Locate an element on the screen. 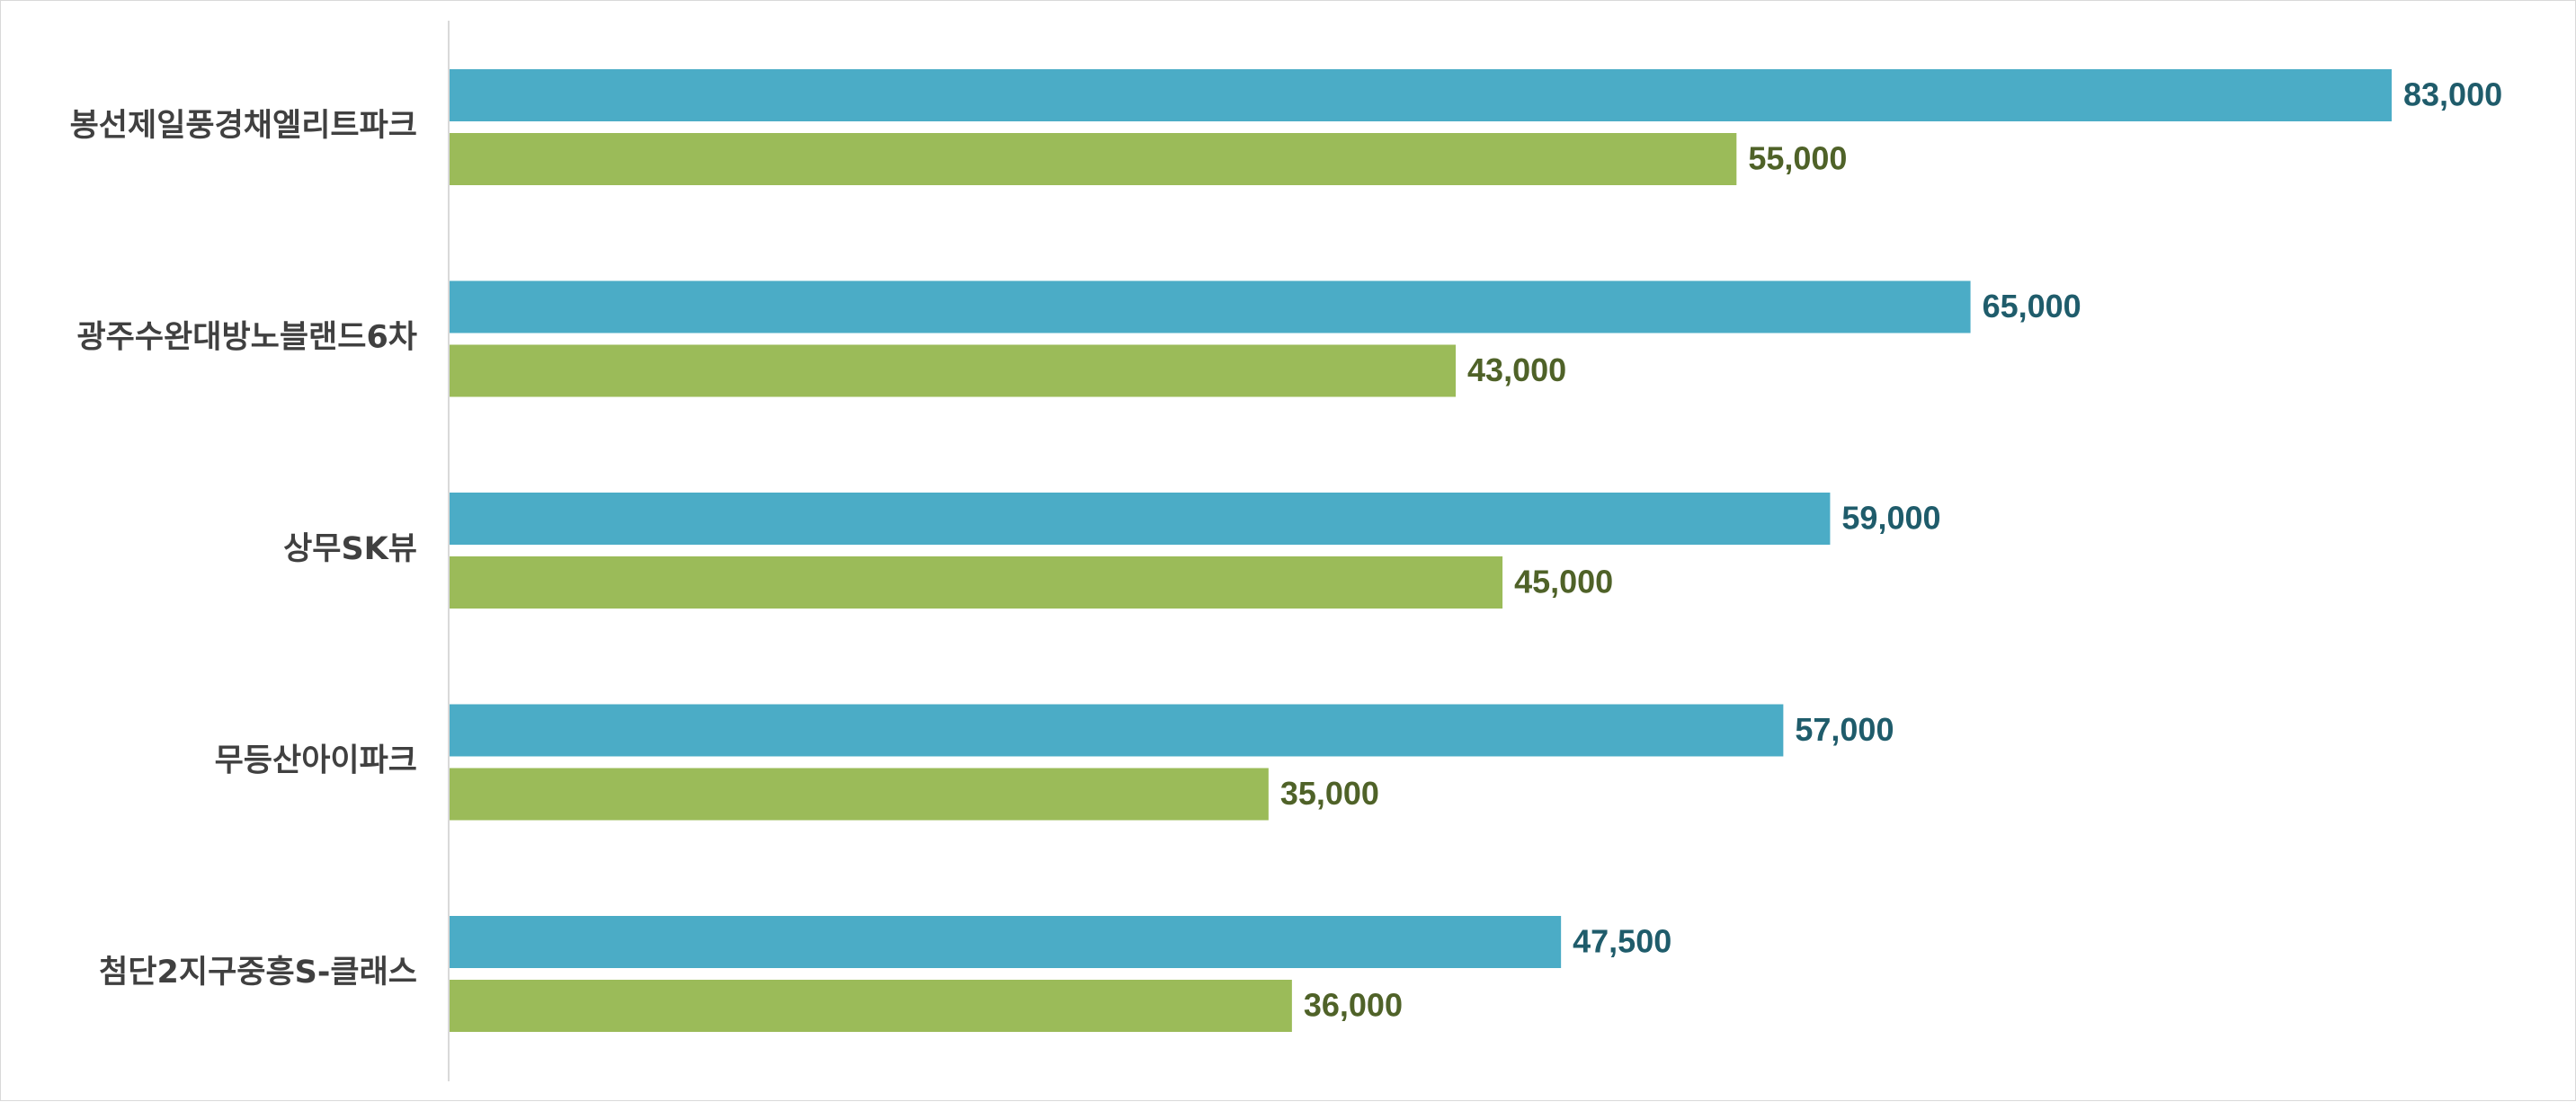 This screenshot has width=2576, height=1102. category-label: 봉선제일풍경채엘리트파크 is located at coordinates (244, 126).